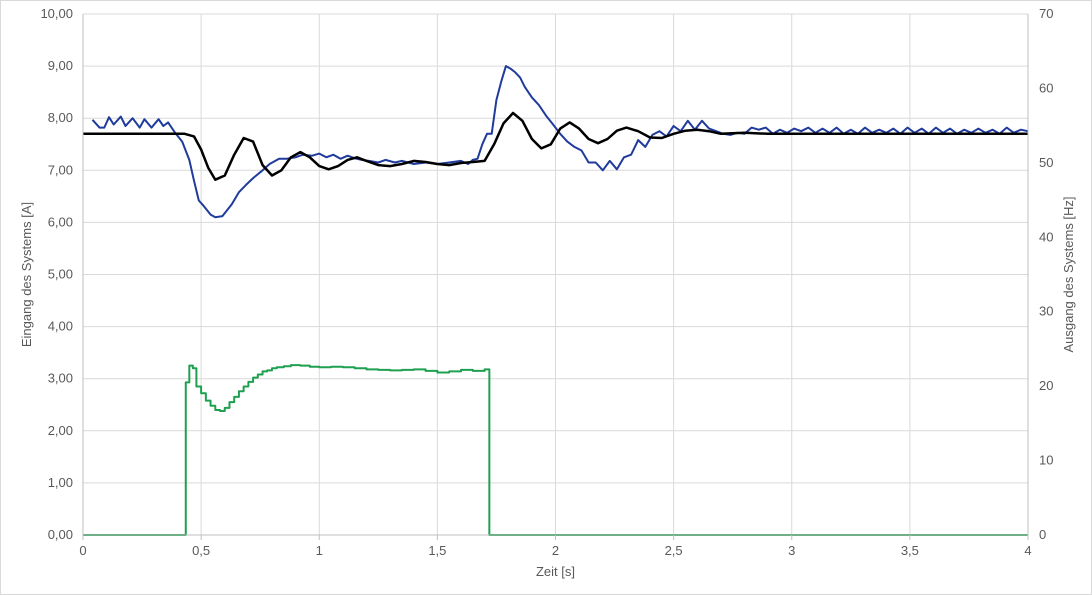 This screenshot has width=1092, height=595. Describe the element at coordinates (555, 571) in the screenshot. I see `x-axis-title: Zeit [s]` at that location.